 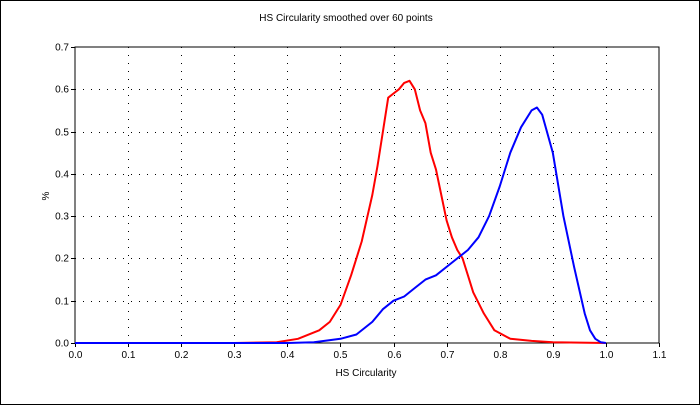 What do you see at coordinates (62, 48) in the screenshot?
I see `y-tick-label: 0.7` at bounding box center [62, 48].